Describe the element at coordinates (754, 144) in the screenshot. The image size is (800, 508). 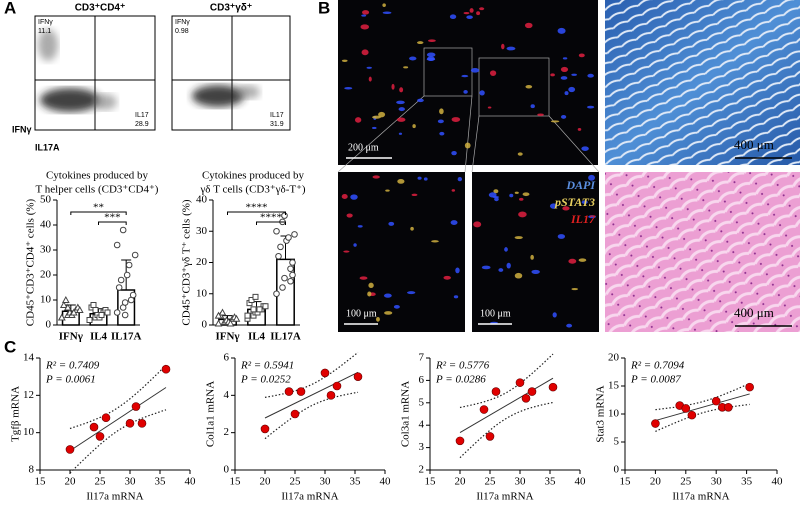
I see `scale-label: 400 μm` at that location.